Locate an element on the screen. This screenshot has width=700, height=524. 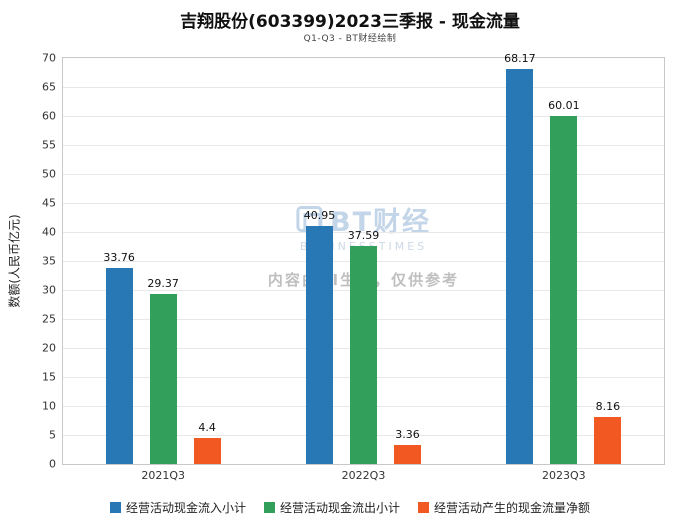
bar-series2-2023Q3 is located at coordinates (564, 290).